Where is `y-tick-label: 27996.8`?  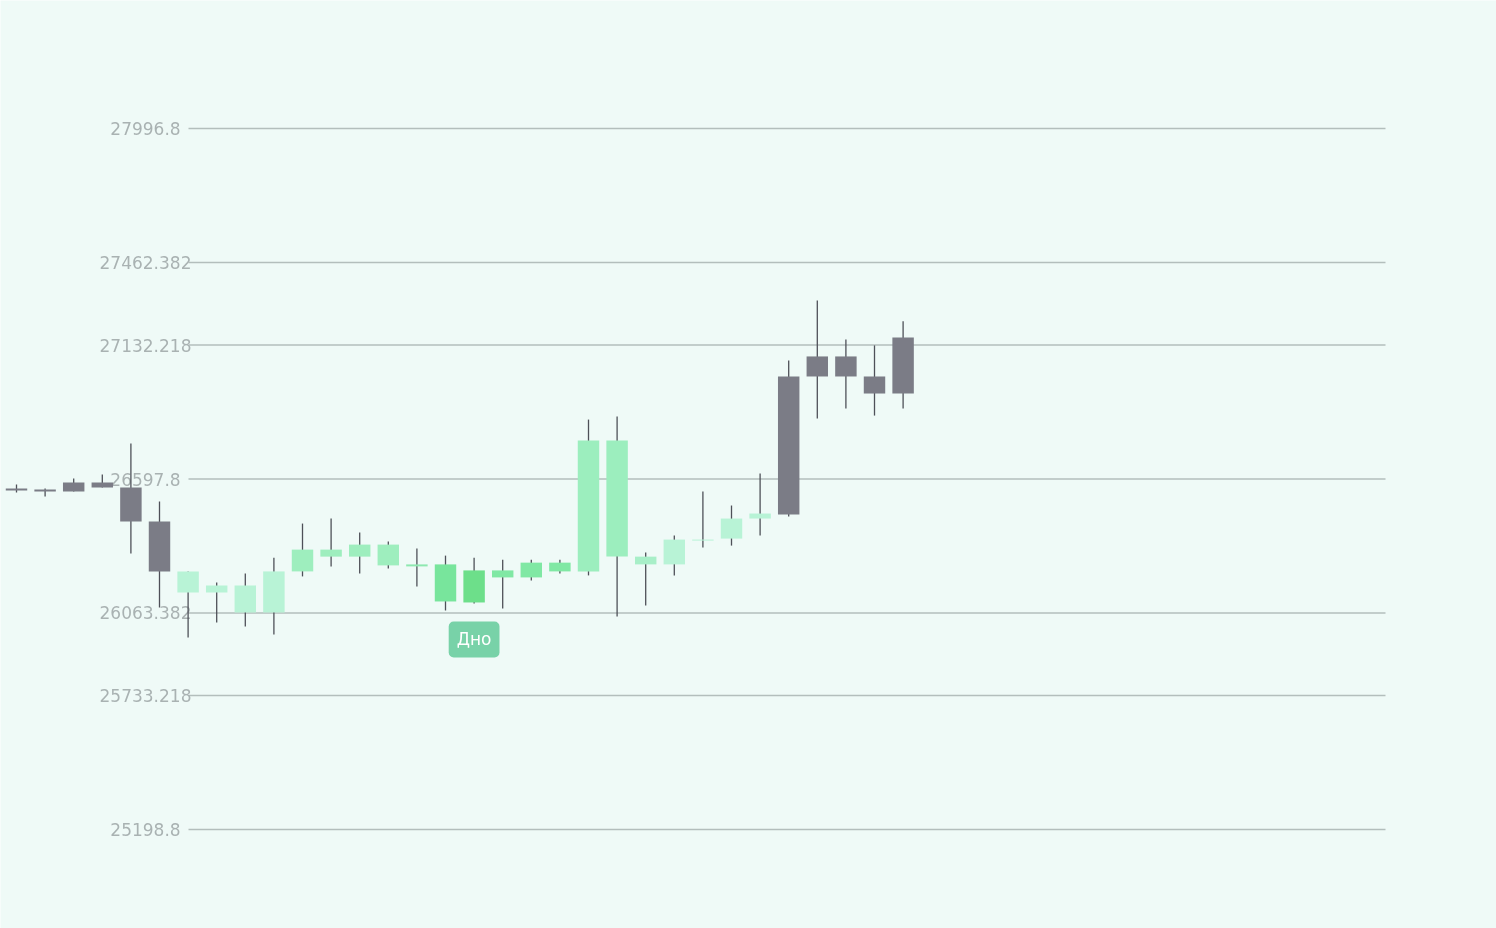
y-tick-label: 27996.8 is located at coordinates (145, 129).